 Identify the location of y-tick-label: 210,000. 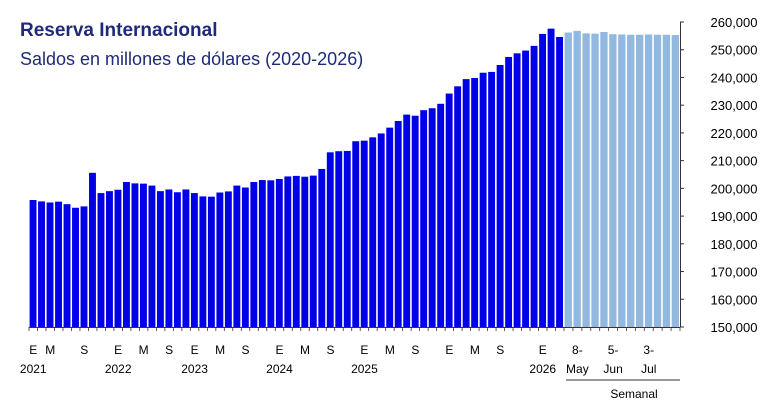
(734, 161).